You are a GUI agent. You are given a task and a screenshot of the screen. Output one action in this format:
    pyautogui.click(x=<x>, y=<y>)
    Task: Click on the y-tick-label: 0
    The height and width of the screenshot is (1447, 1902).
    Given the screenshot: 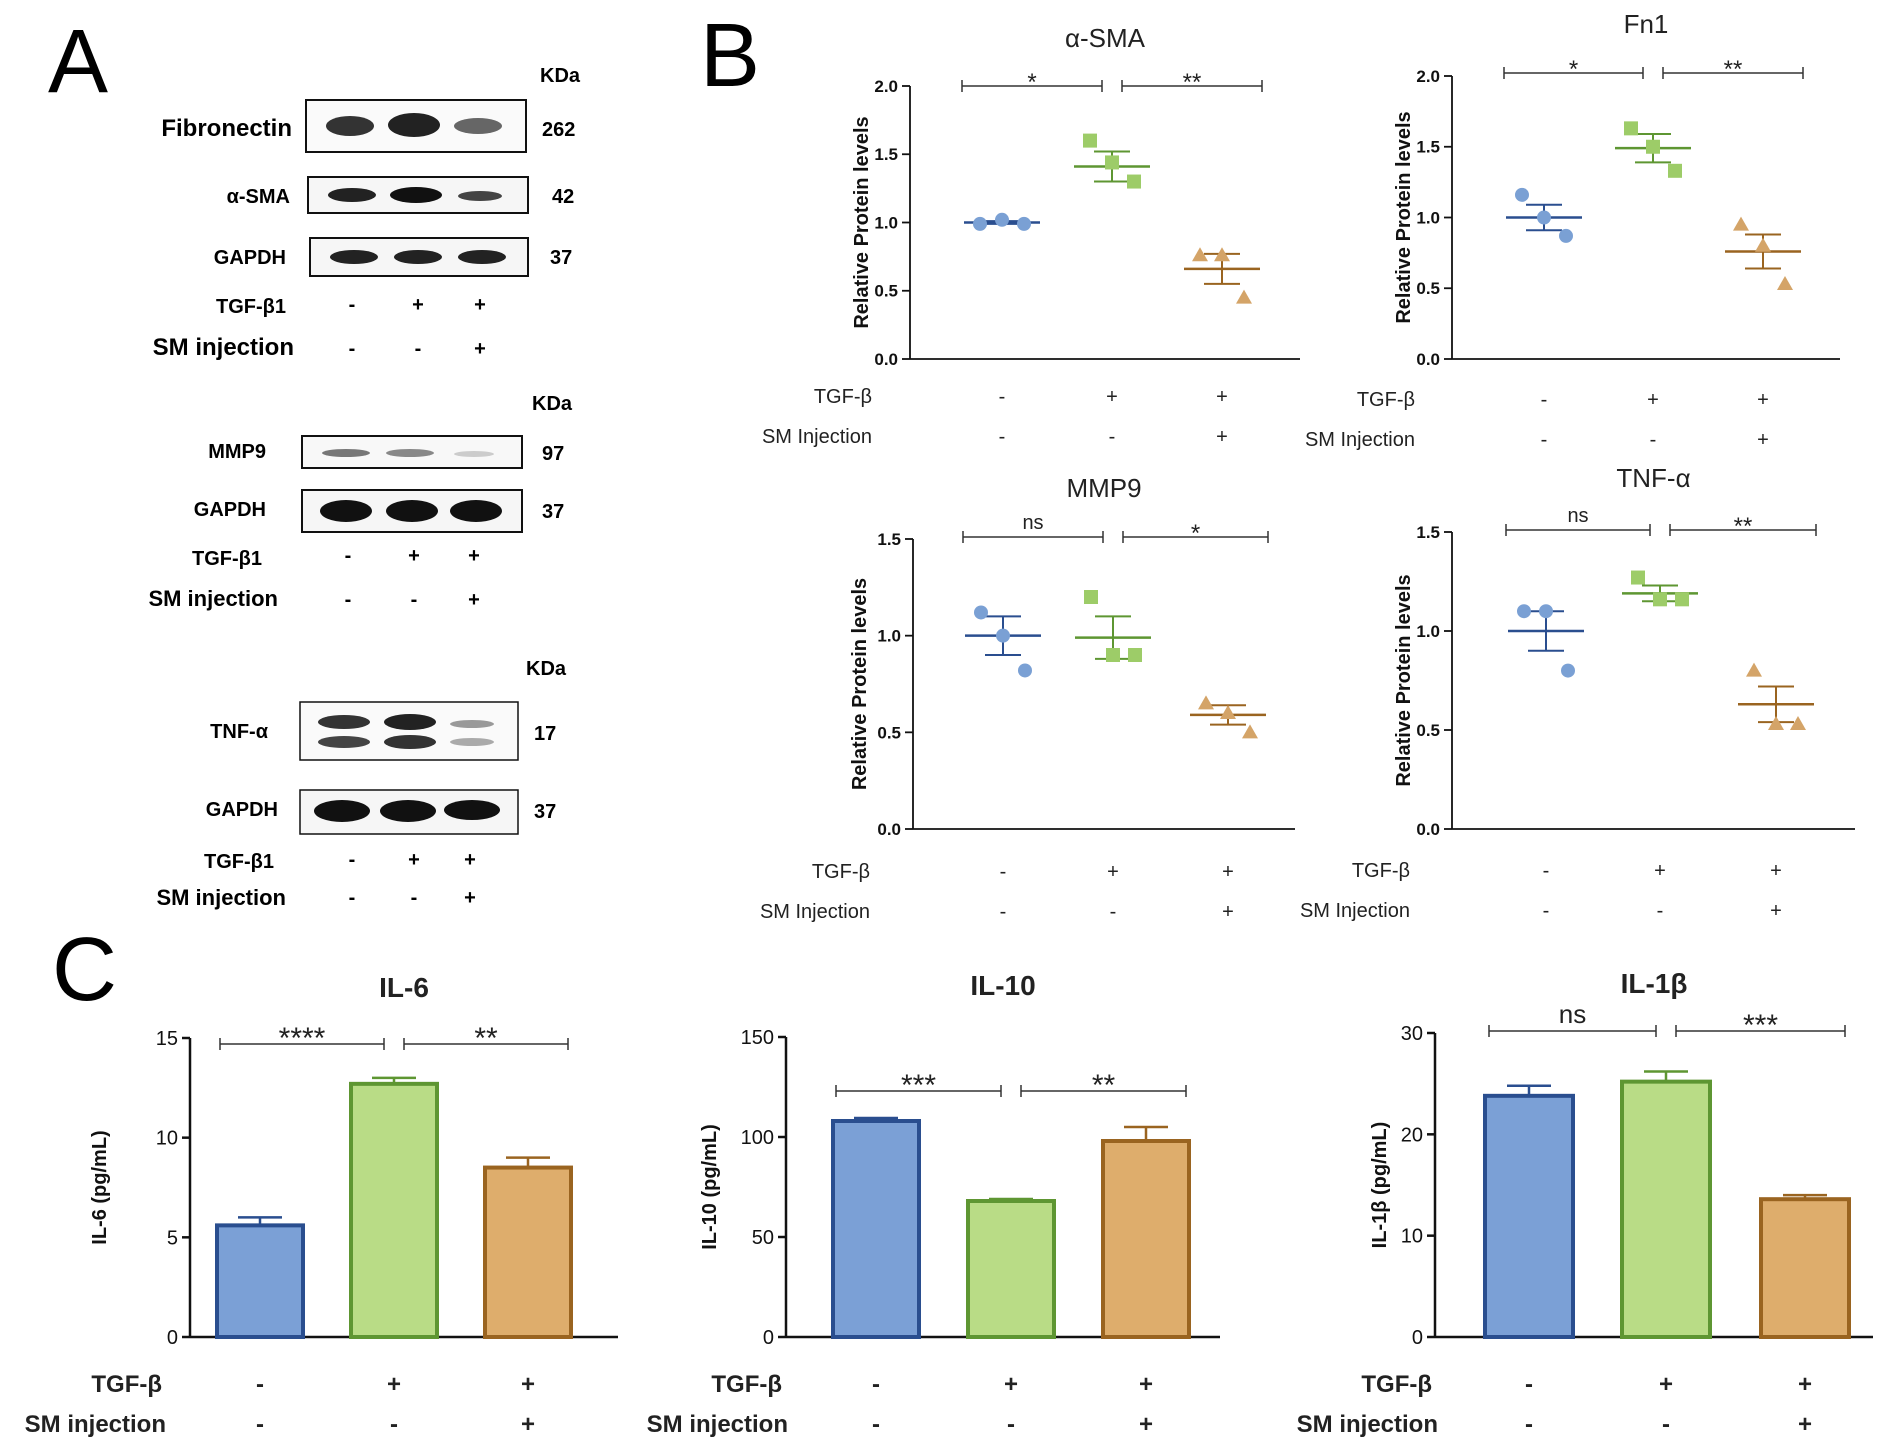 What is the action you would take?
    pyautogui.click(x=1417, y=1338)
    